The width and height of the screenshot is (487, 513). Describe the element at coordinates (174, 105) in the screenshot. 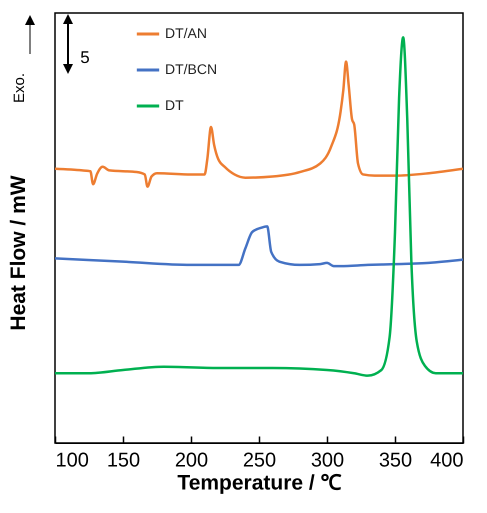

I see `legend-label: DT` at that location.